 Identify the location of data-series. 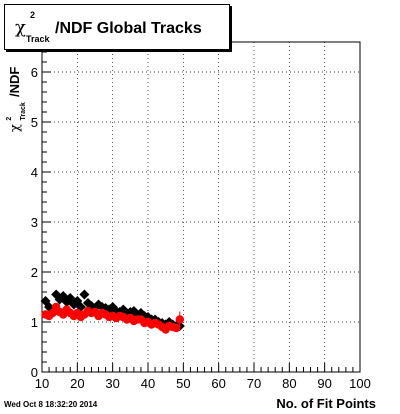
(112, 311).